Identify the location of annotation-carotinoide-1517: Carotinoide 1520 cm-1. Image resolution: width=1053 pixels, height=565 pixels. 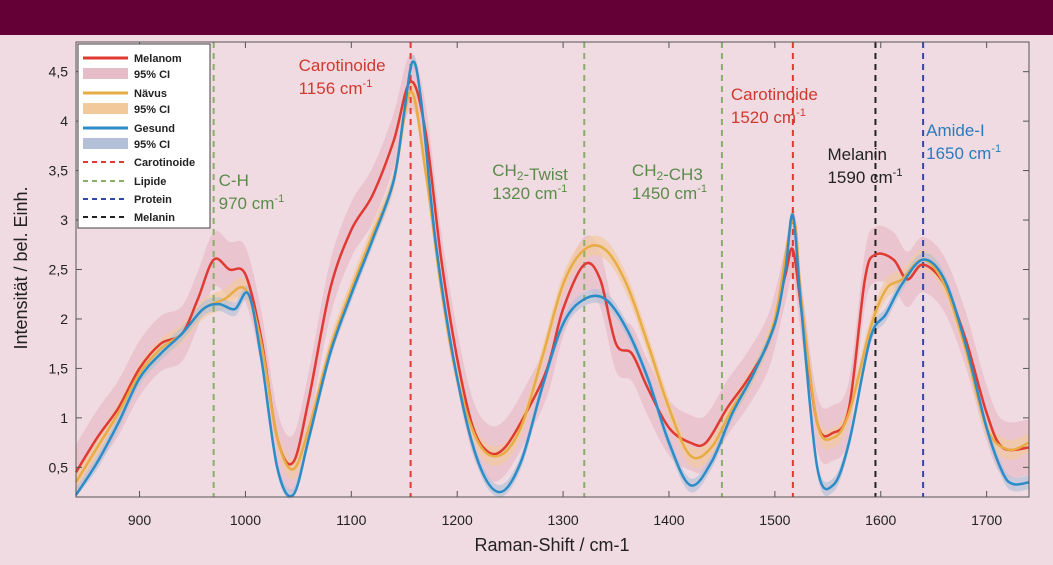
(774, 106).